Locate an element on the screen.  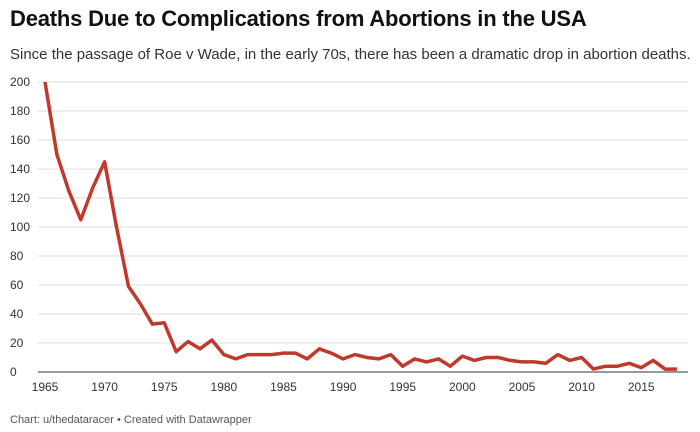
x-tick-label: 1995 is located at coordinates (402, 387).